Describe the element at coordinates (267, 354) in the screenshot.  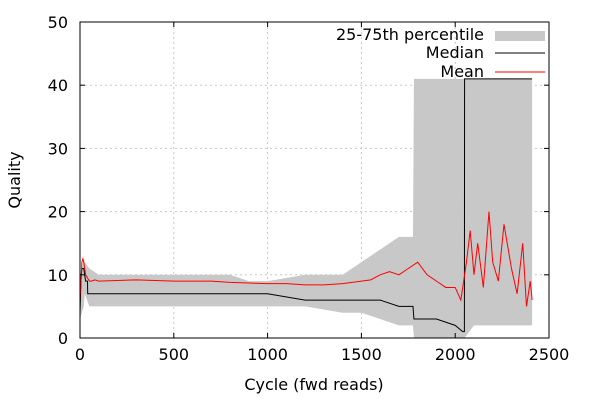
I see `x-tick-label: 1000` at that location.